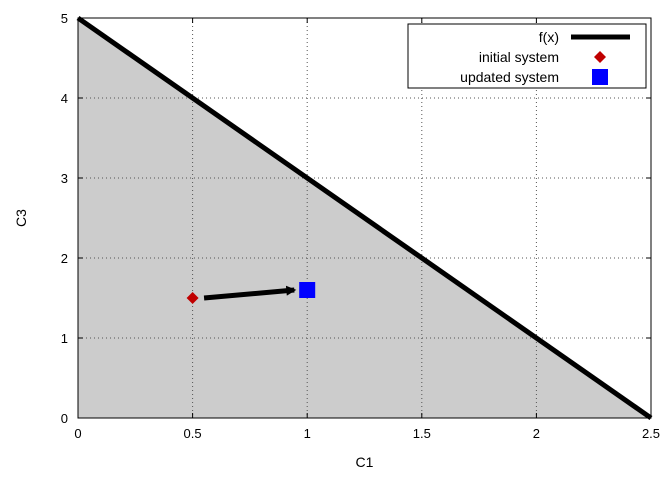  I want to click on y-tick-label: 0, so click(64, 418).